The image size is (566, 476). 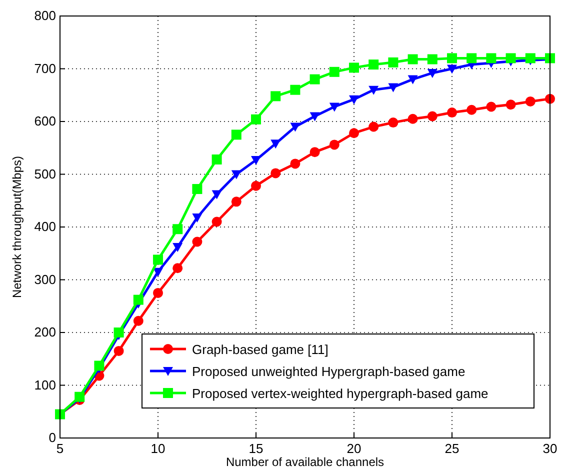 What do you see at coordinates (260, 349) in the screenshot?
I see `legend-label: Graph-based game [11]` at bounding box center [260, 349].